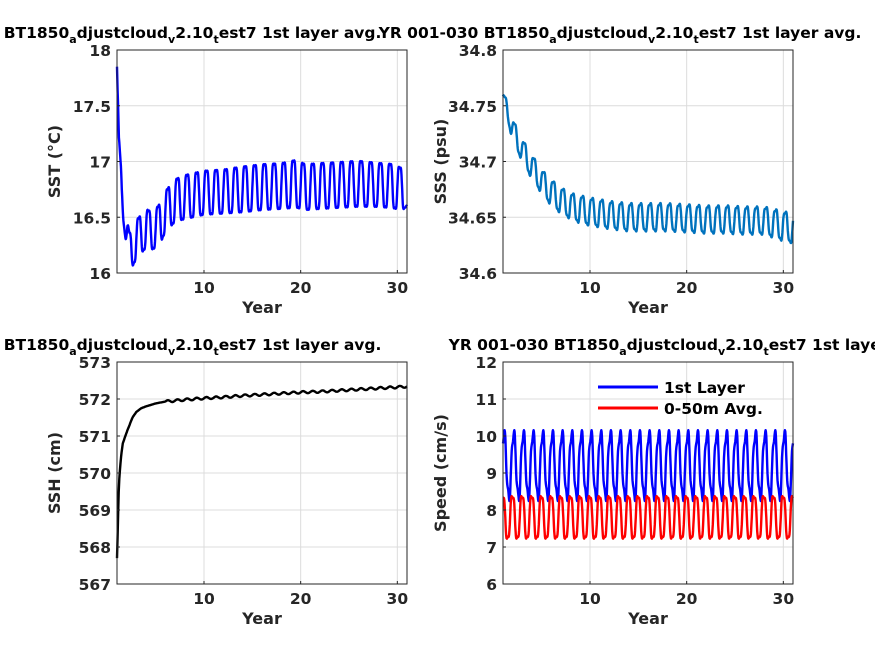 This screenshot has width=875, height=656. I want to click on y-tick-label: 6, so click(491, 585).